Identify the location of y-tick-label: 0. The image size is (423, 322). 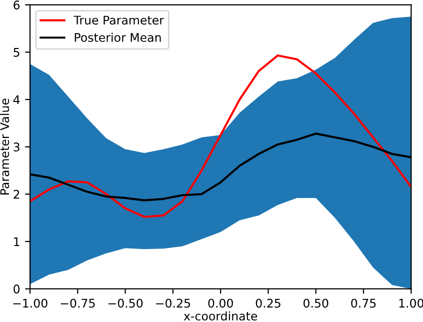
(17, 289).